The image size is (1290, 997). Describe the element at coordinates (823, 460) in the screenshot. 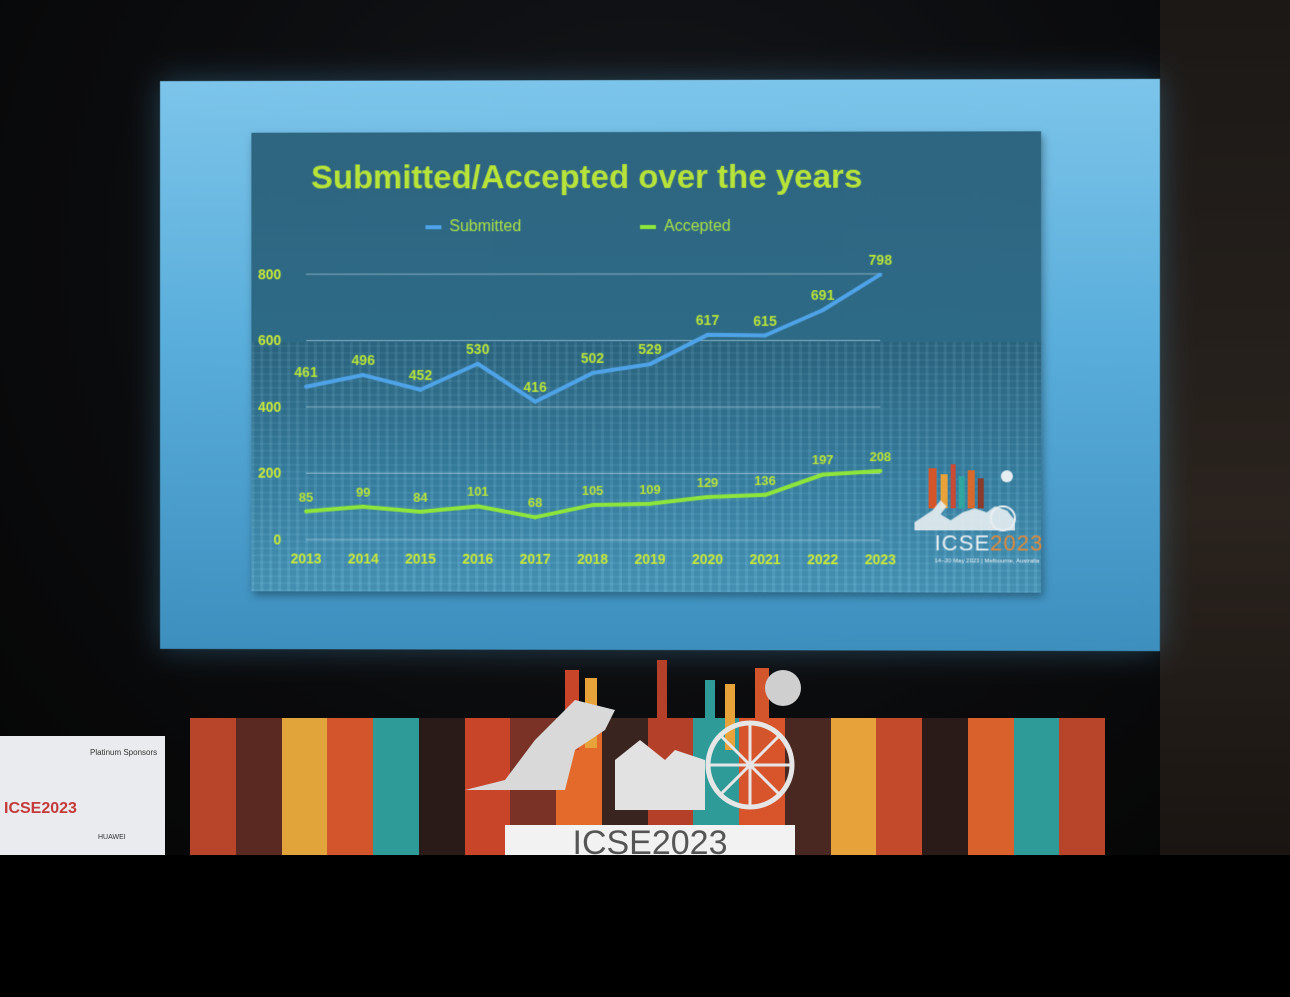

I see `data-label: 197` at that location.